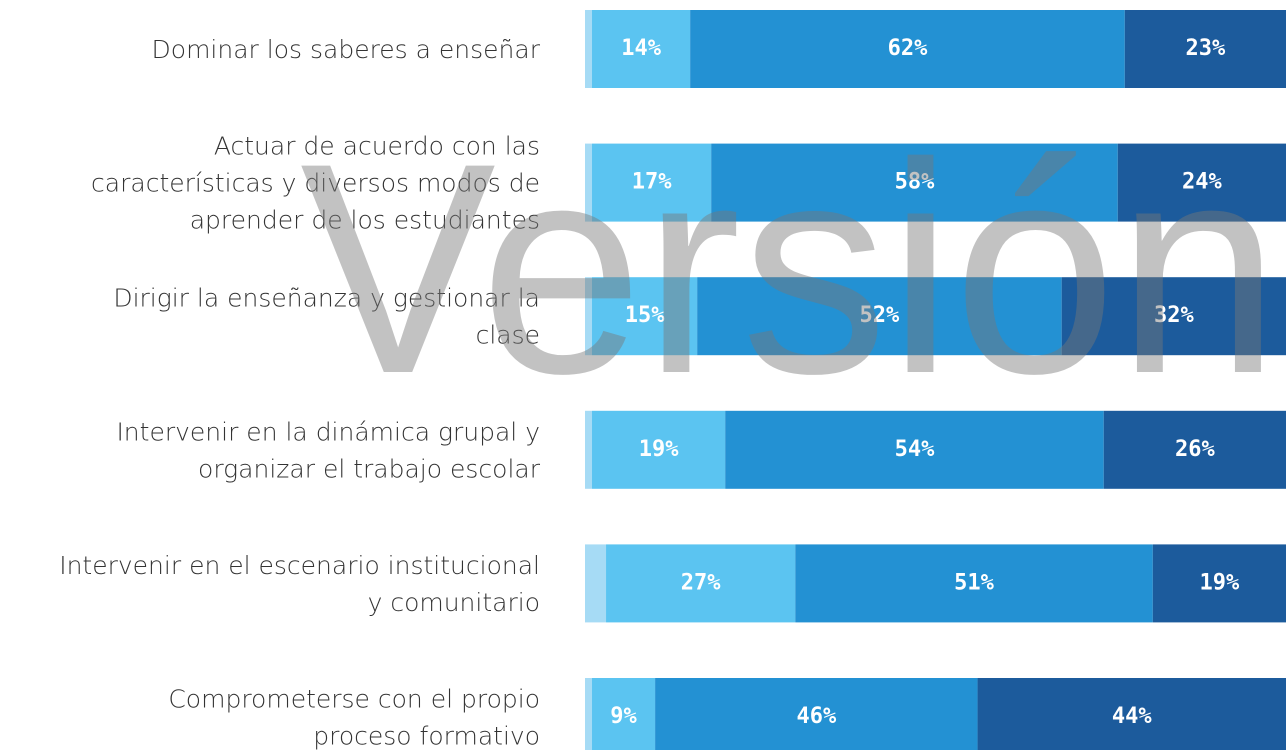  I want to click on category-line: características y diversos modos de, so click(315, 183).